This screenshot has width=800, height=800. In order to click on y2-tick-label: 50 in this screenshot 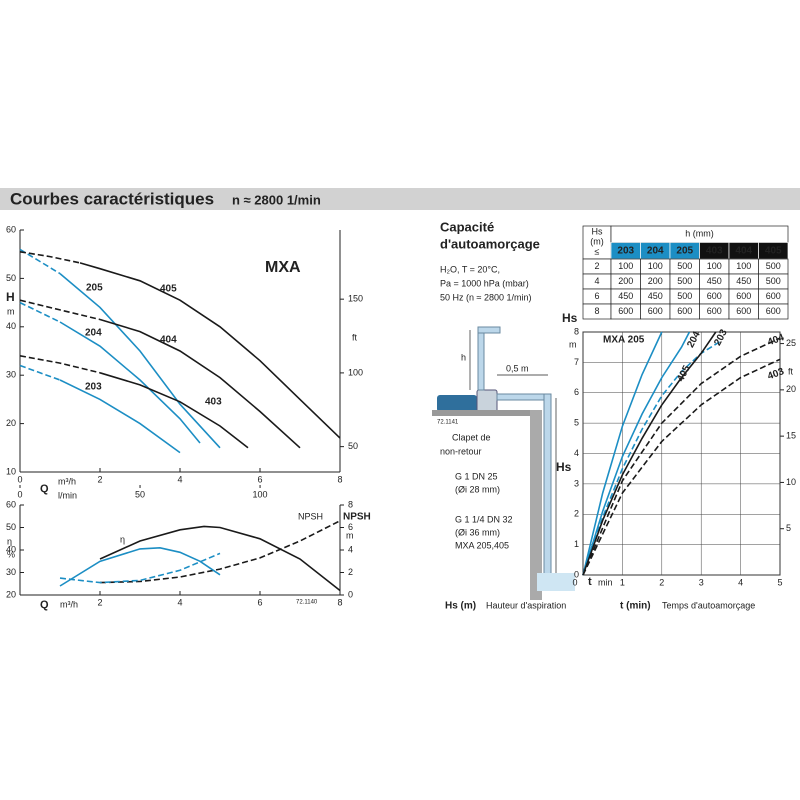, I will do `click(353, 446)`.